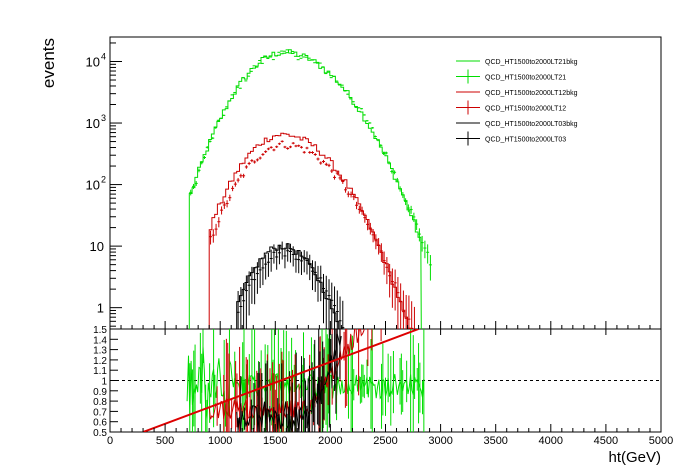  Describe the element at coordinates (440, 441) in the screenshot. I see `x-tick-label: 3000` at that location.